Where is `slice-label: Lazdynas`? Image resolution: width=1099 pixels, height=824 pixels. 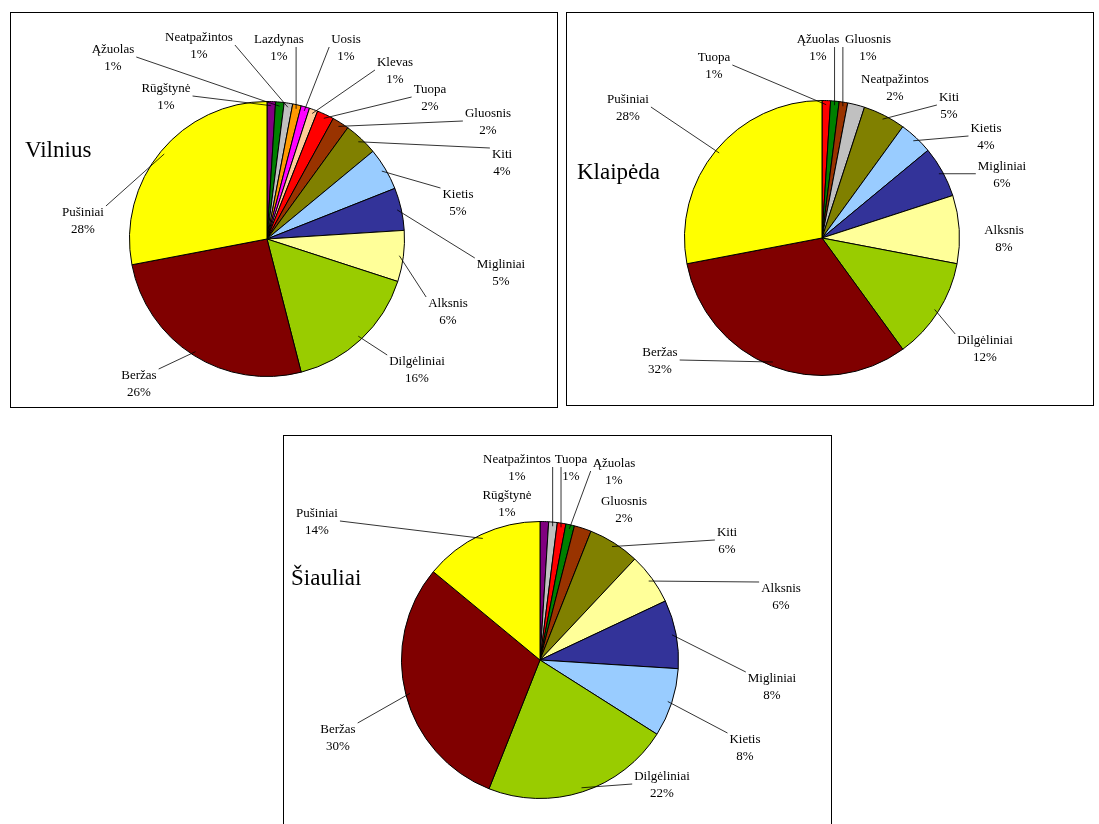
slice-label: Lazdynas is located at coordinates (279, 39).